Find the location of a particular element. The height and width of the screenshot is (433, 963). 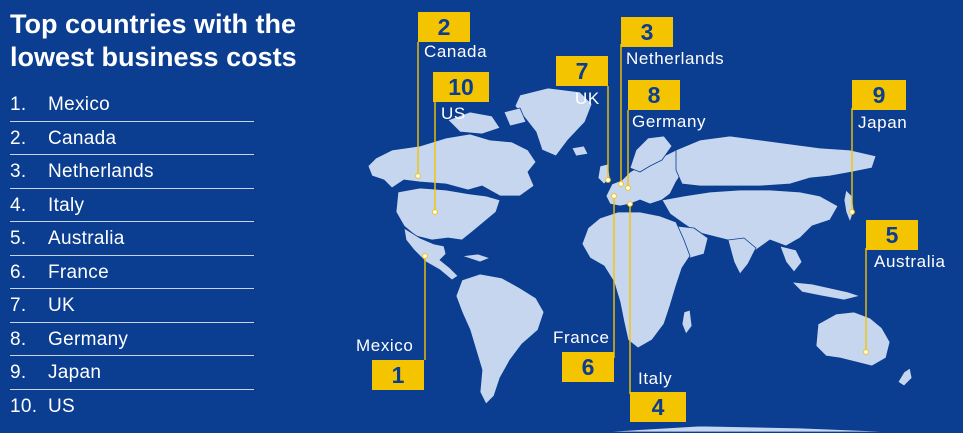

rank-country: Japan is located at coordinates (75, 373).